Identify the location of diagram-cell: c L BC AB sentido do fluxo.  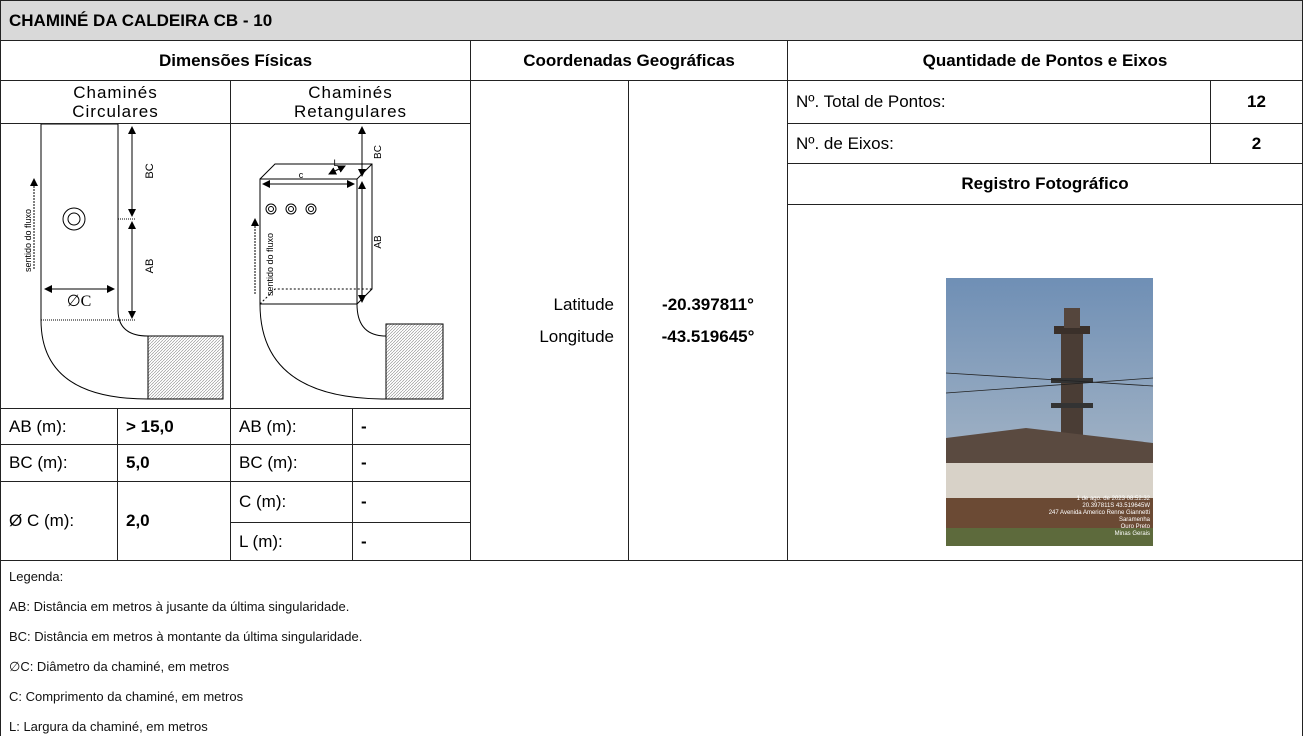
(350, 266).